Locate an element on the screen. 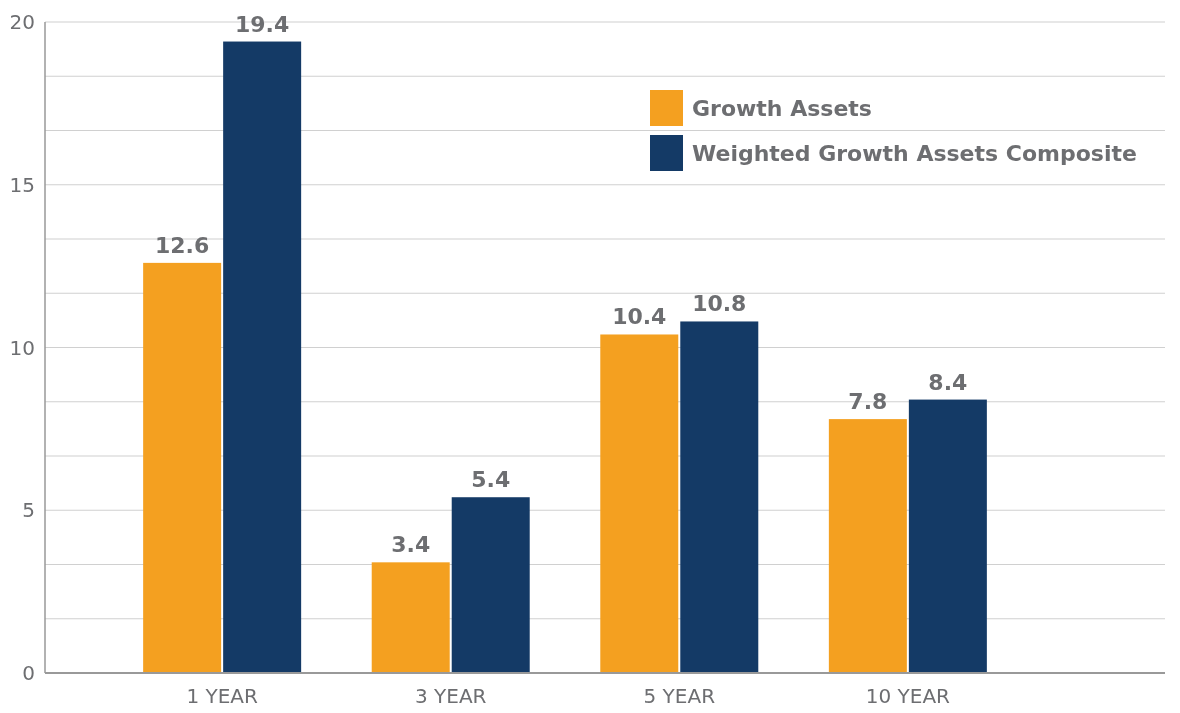 The width and height of the screenshot is (1180, 713). y-tick-label: 20 is located at coordinates (22, 22).